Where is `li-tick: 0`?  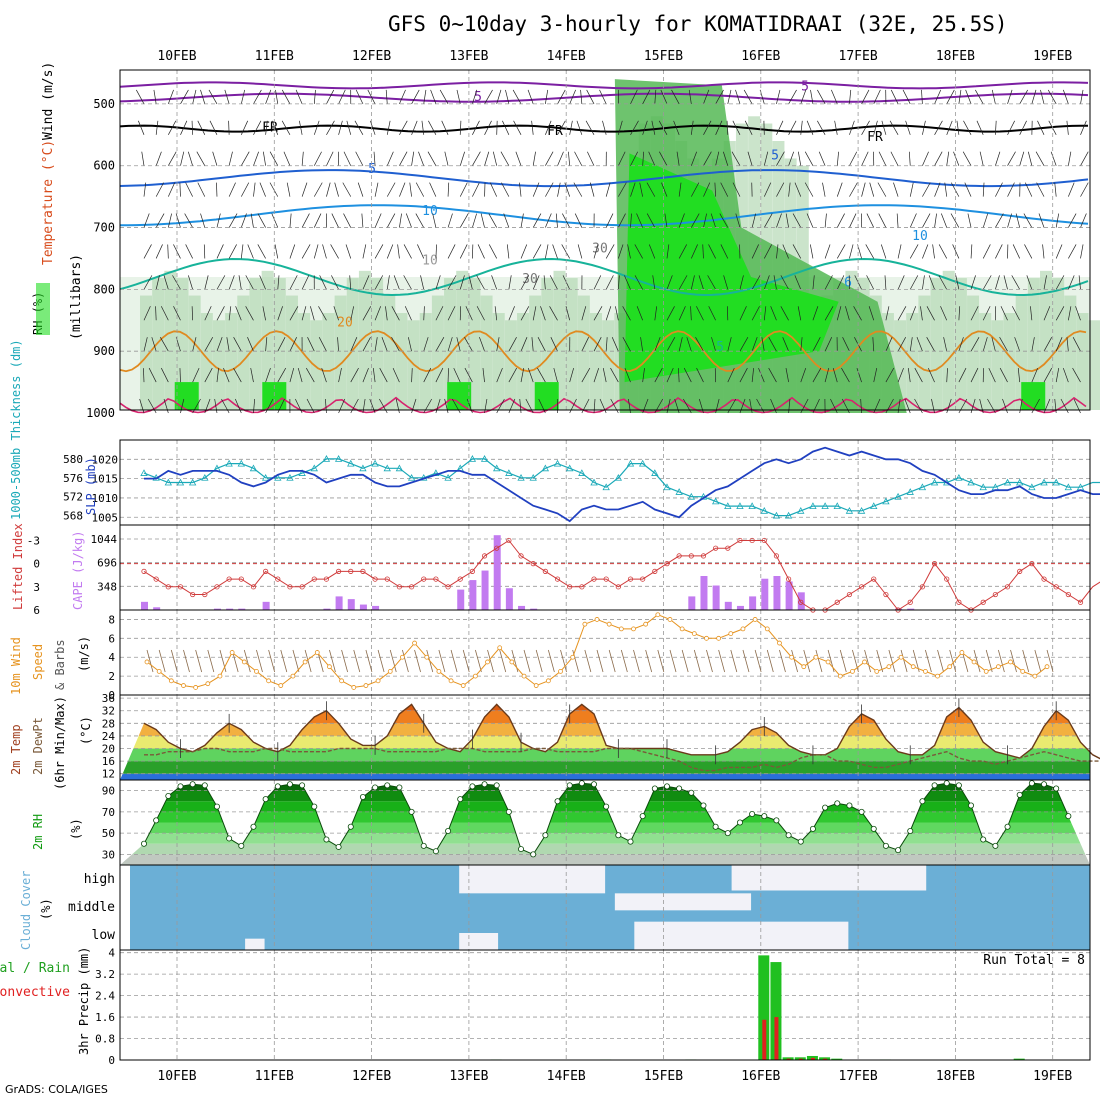
li-tick: 0 is located at coordinates (36, 564).